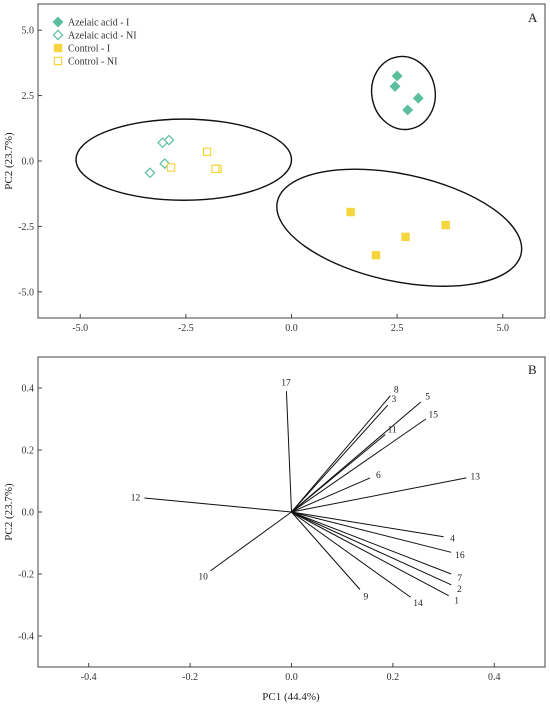  What do you see at coordinates (89, 49) in the screenshot?
I see `legend-label: Control - I` at bounding box center [89, 49].